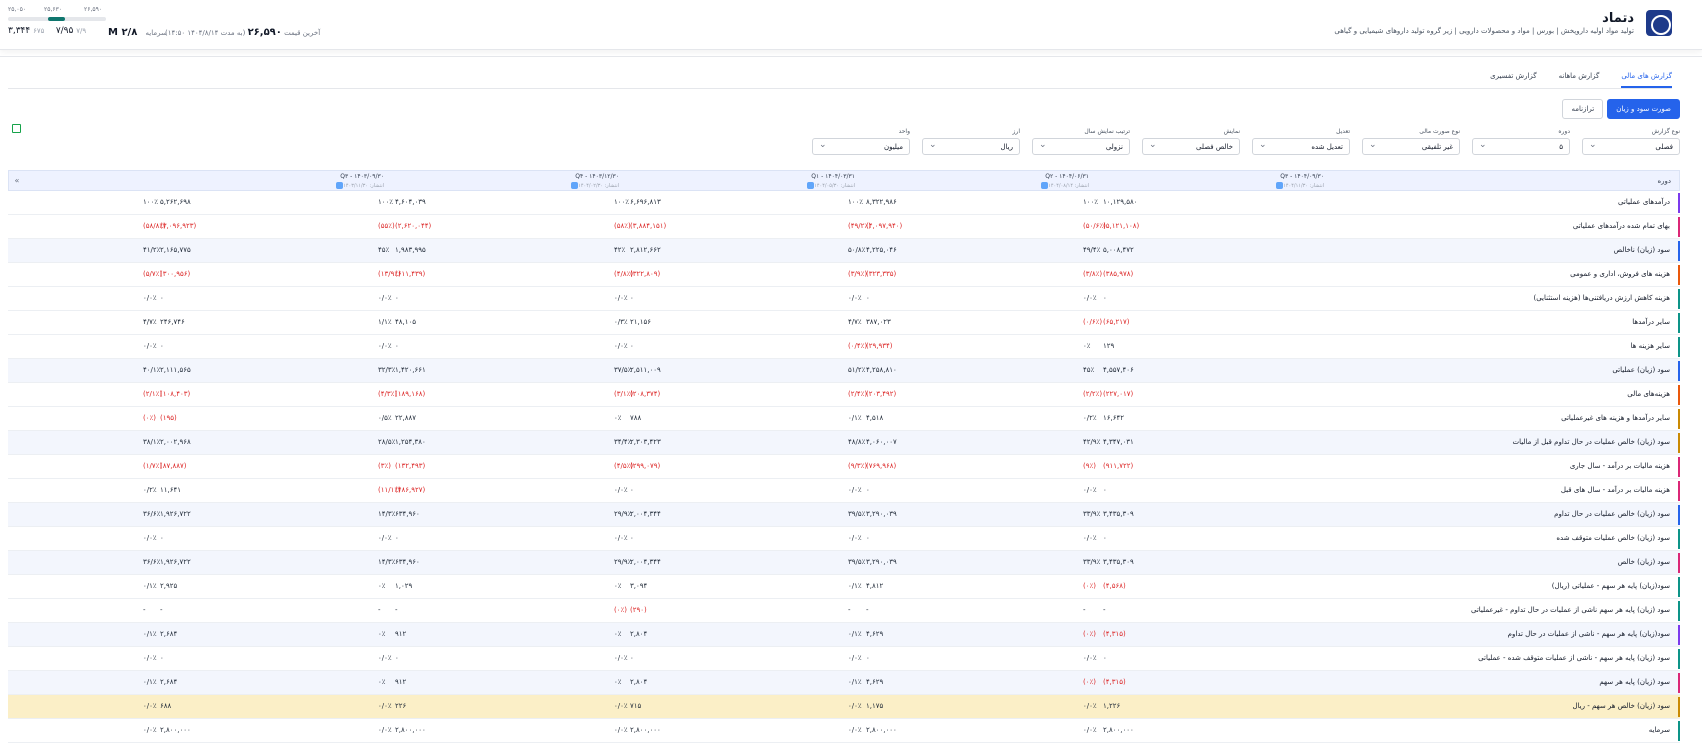 The height and width of the screenshot is (752, 1702). I want to click on filter-1: دوره ۵, so click(1521, 141).